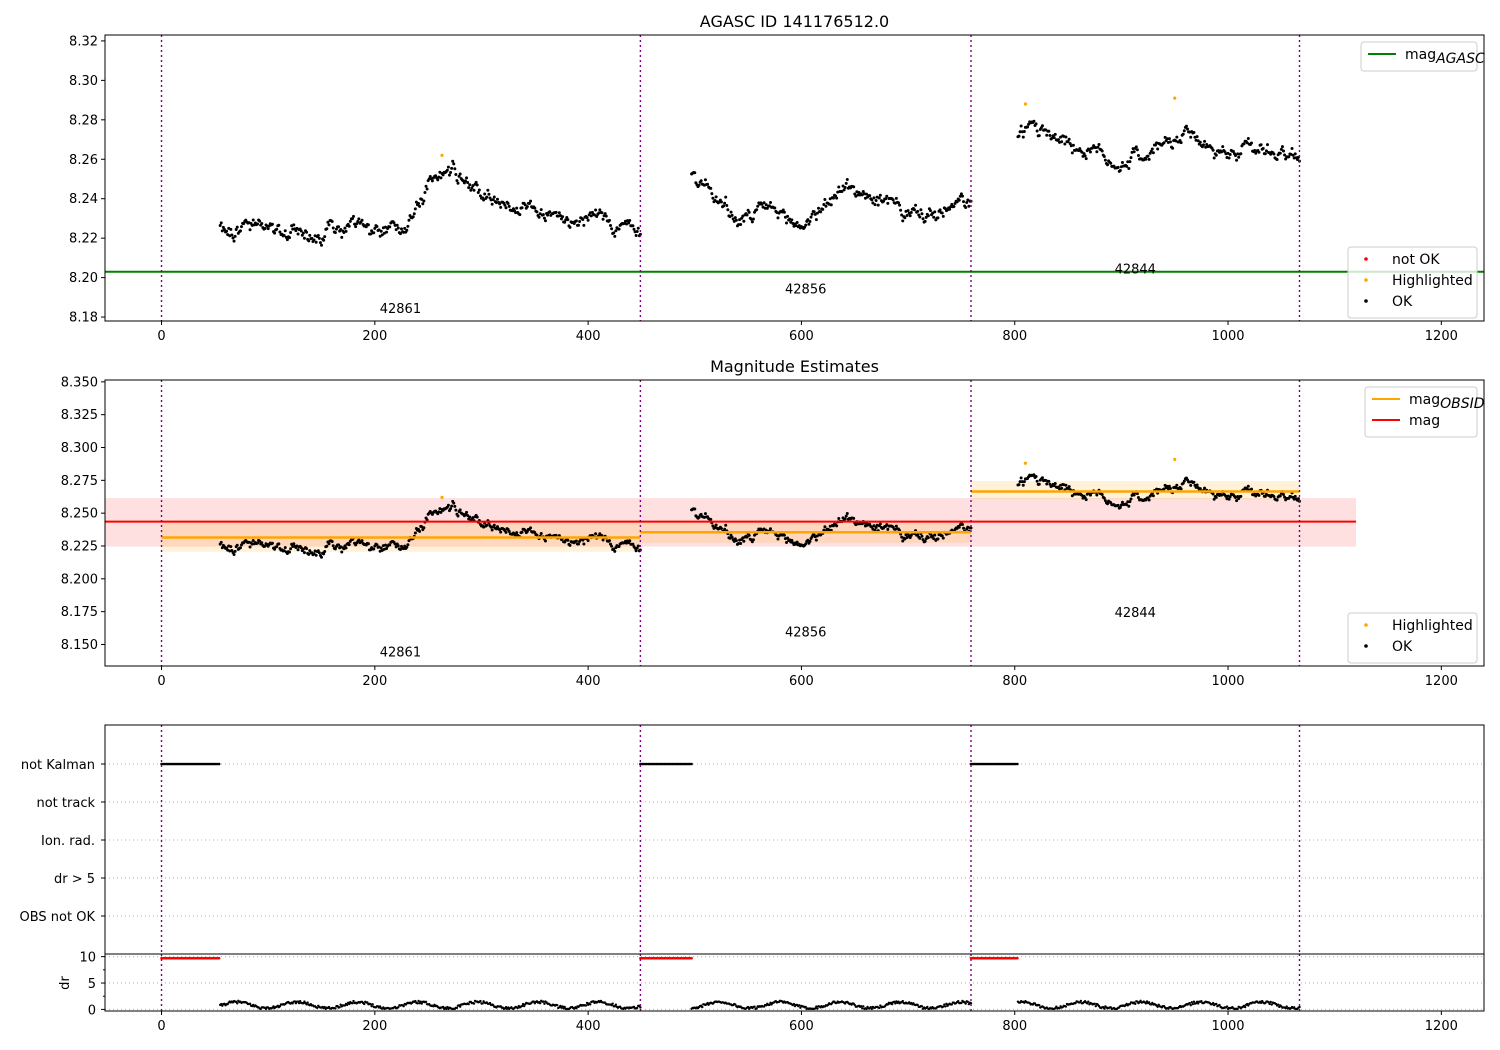 This screenshot has height=1050, width=1500. What do you see at coordinates (400, 652) in the screenshot?
I see `obsid-label: 42861` at bounding box center [400, 652].